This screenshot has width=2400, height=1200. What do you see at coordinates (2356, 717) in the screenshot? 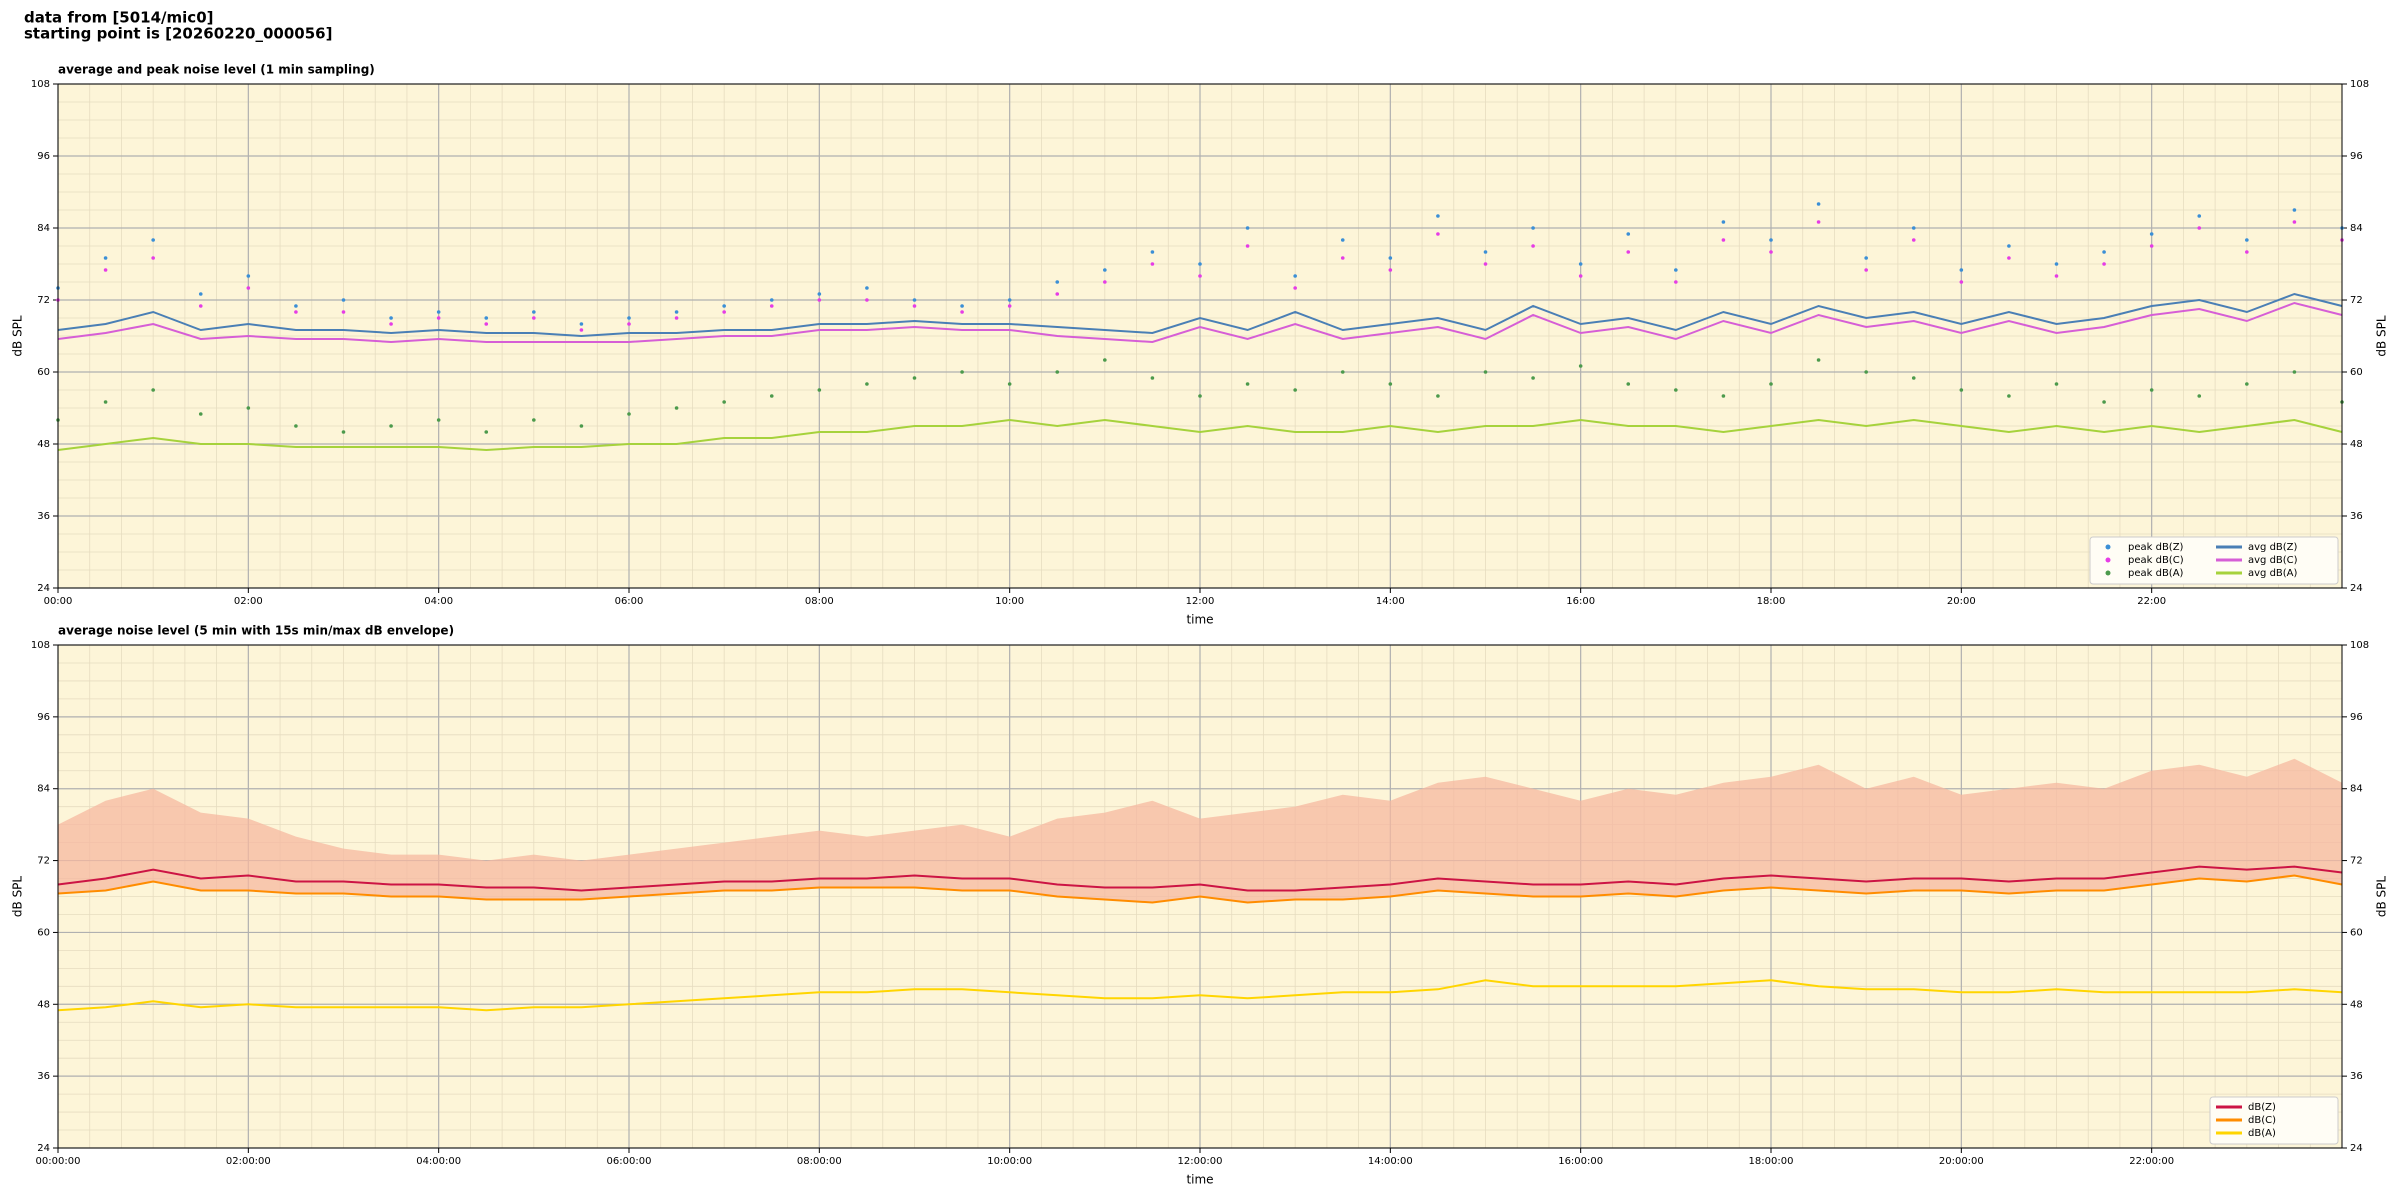
I see `y2-tick-label: 96` at bounding box center [2356, 717].